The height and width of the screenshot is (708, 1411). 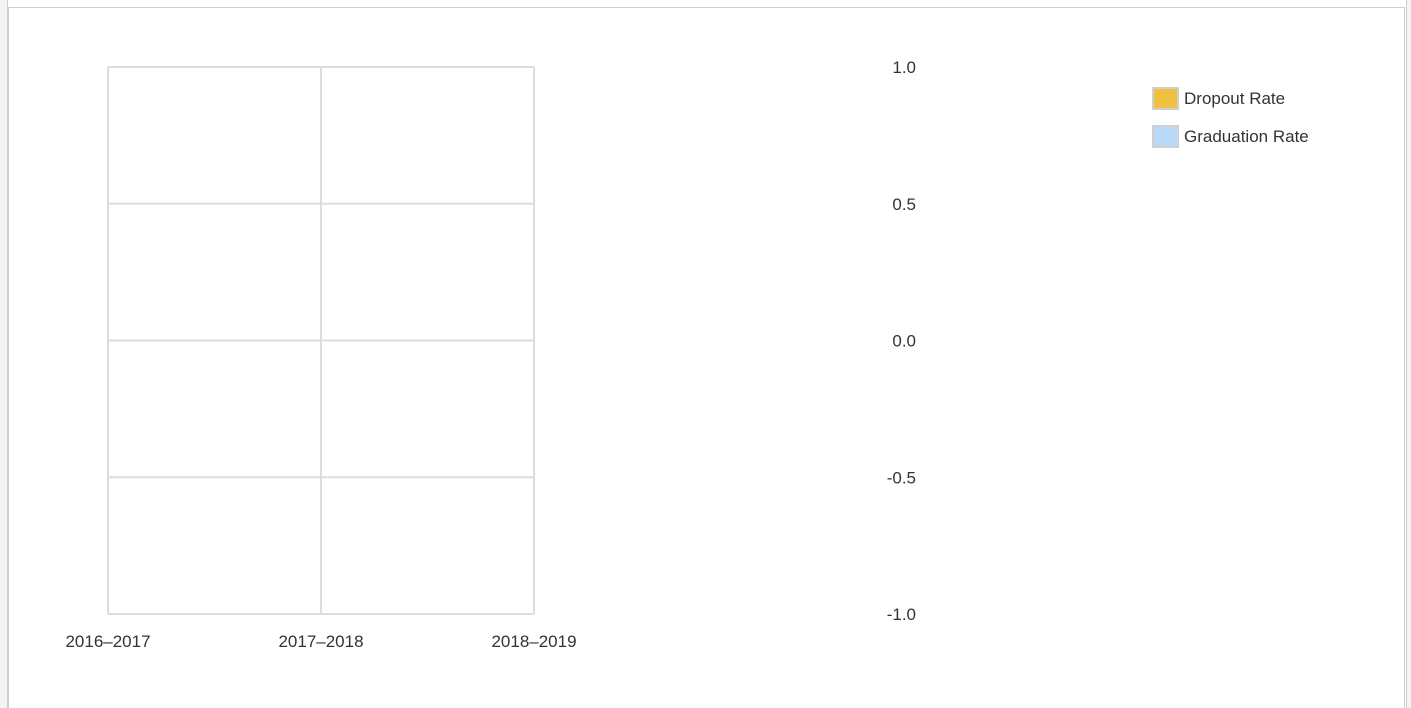 I want to click on legend-item-graduation-rate: Graduation Rate, so click(x=1230, y=136).